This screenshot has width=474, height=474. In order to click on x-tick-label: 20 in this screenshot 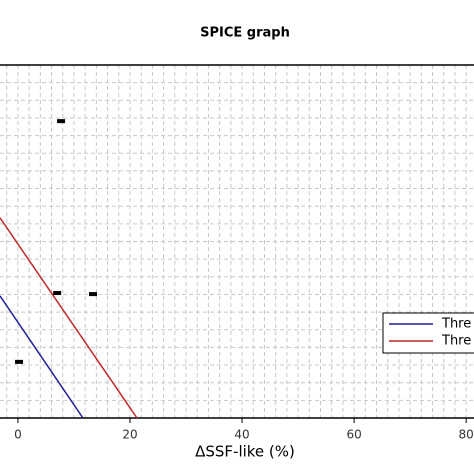, I will do `click(129, 435)`.